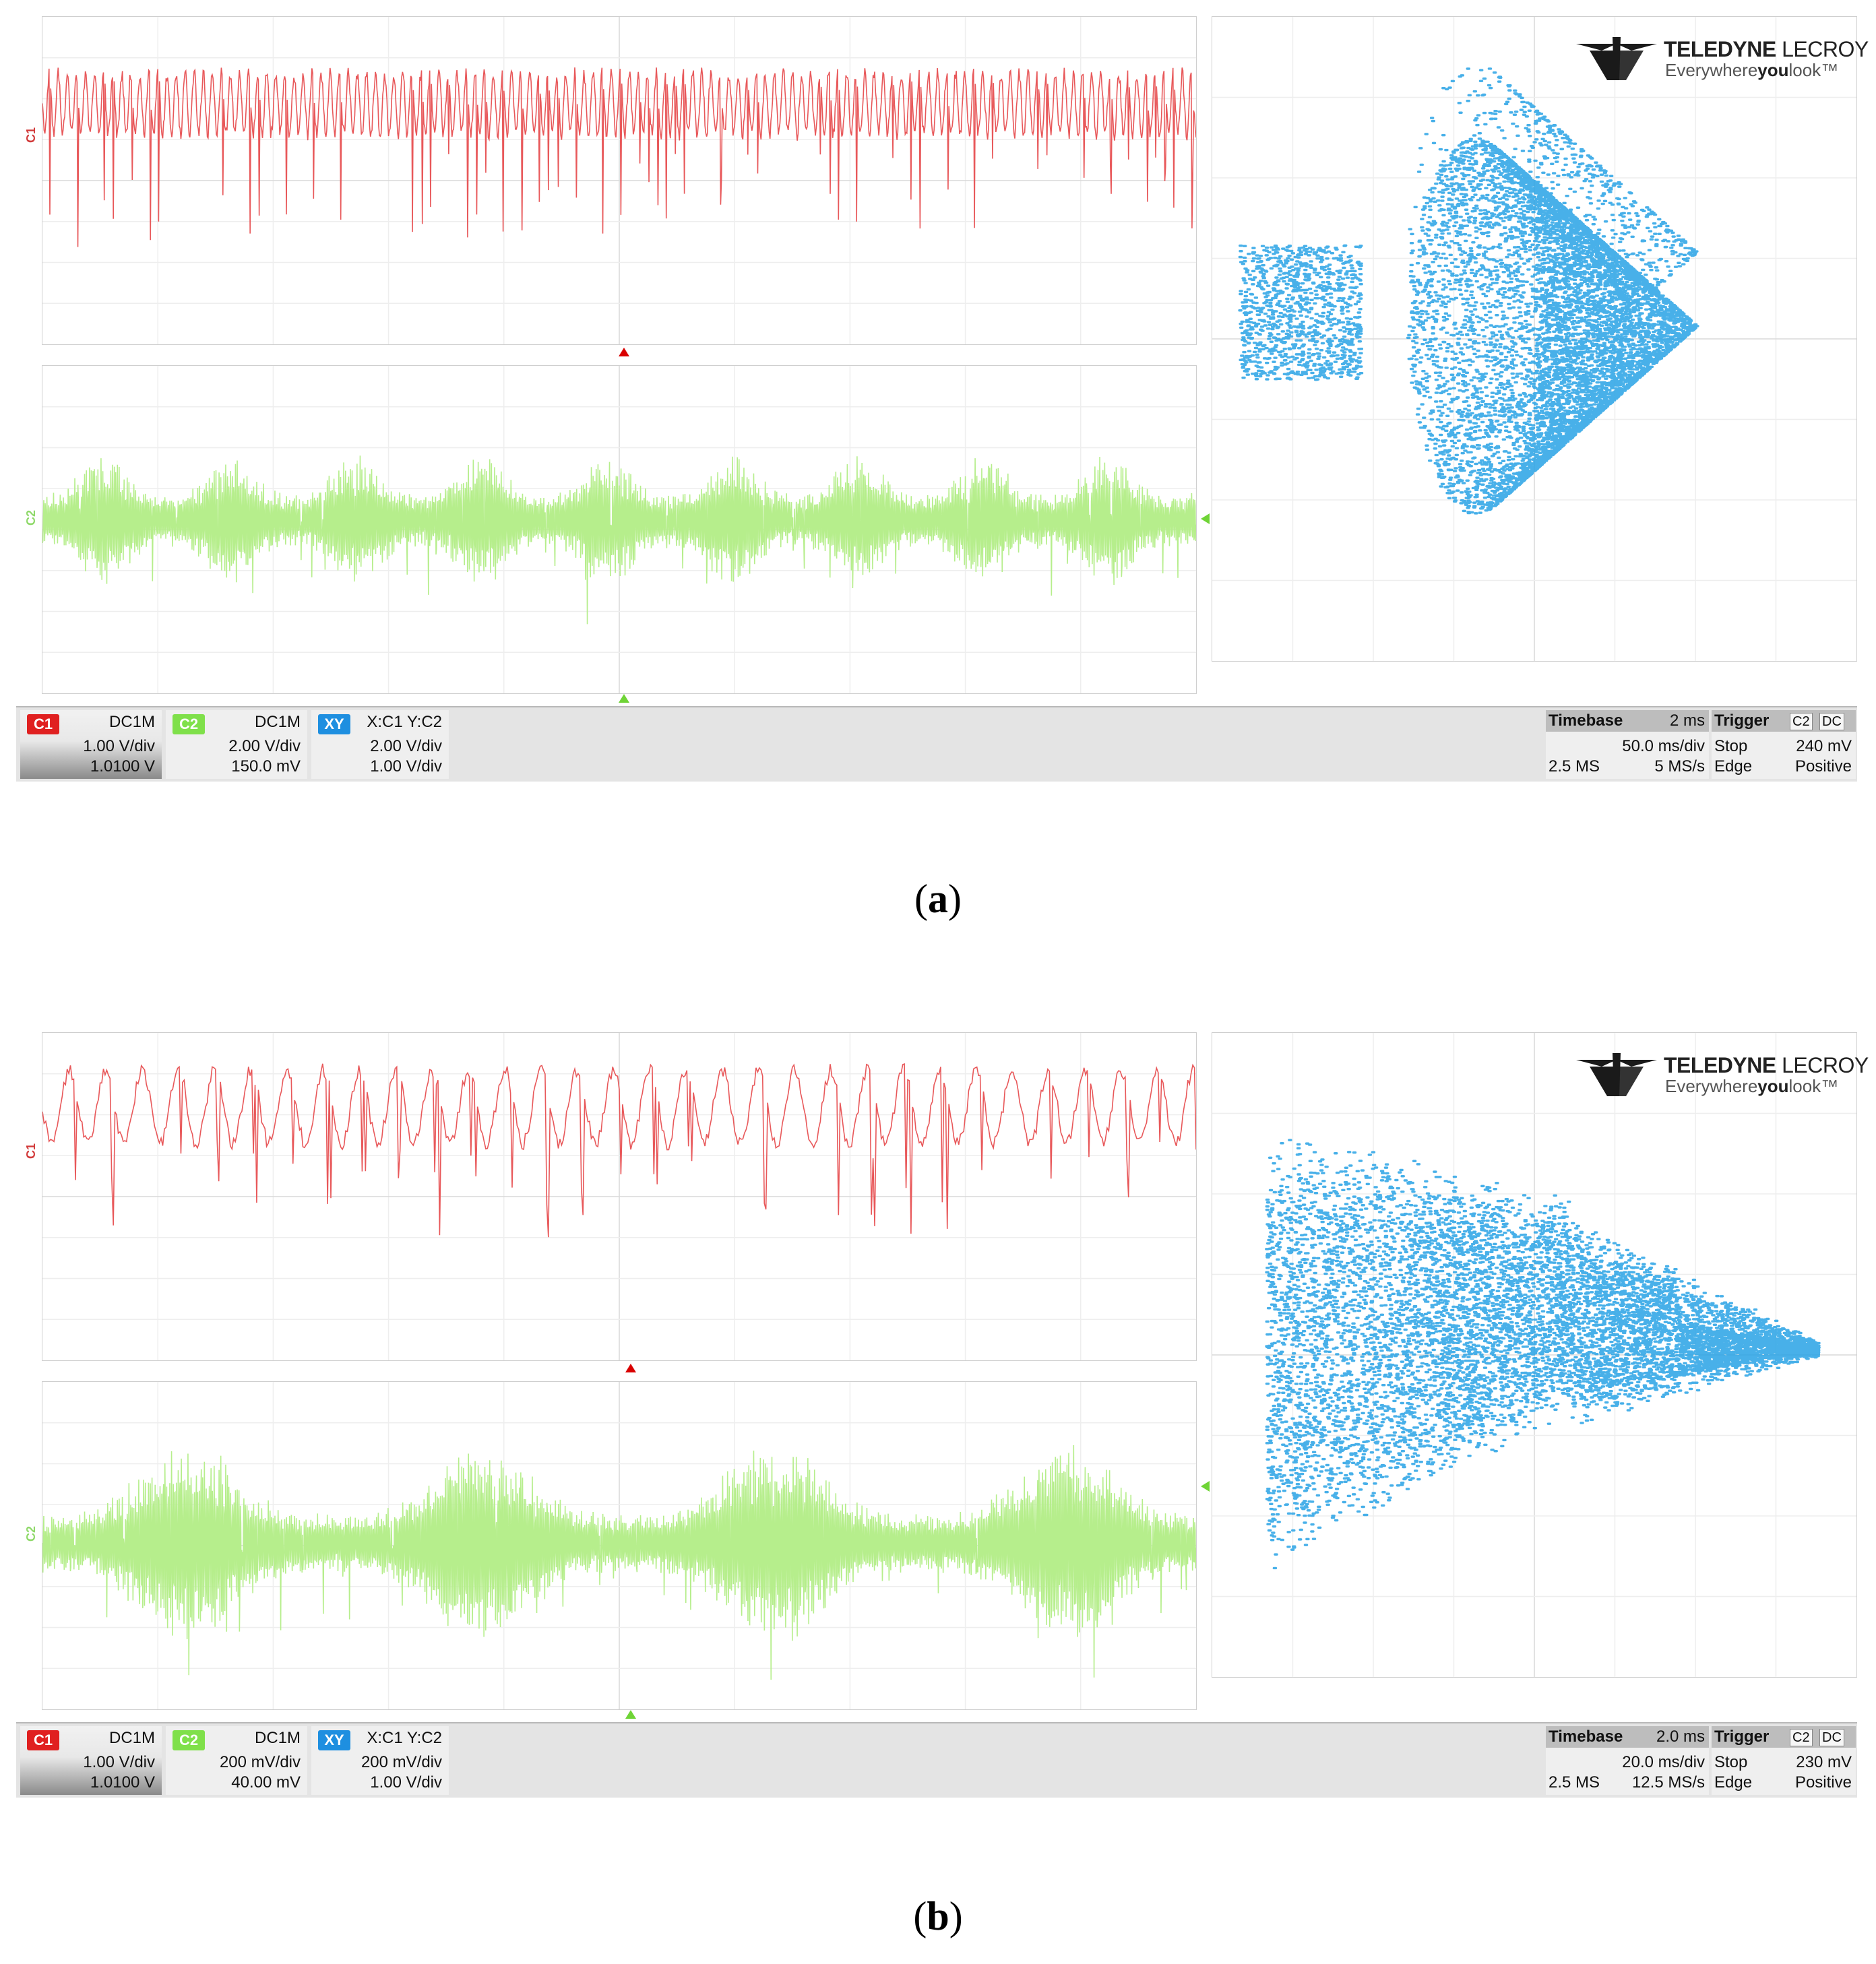 This screenshot has width=1876, height=1964. Describe the element at coordinates (1668, 1783) in the screenshot. I see `timebase-rate: 12.5 MS/s` at that location.